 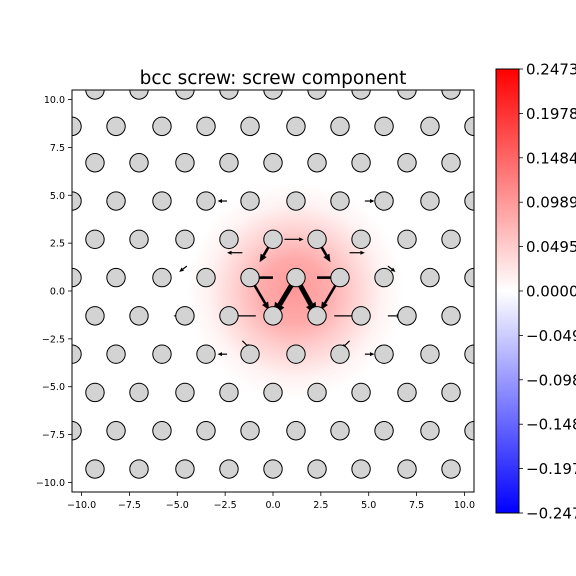 I want to click on x-tick-label: 5.0, so click(x=368, y=505).